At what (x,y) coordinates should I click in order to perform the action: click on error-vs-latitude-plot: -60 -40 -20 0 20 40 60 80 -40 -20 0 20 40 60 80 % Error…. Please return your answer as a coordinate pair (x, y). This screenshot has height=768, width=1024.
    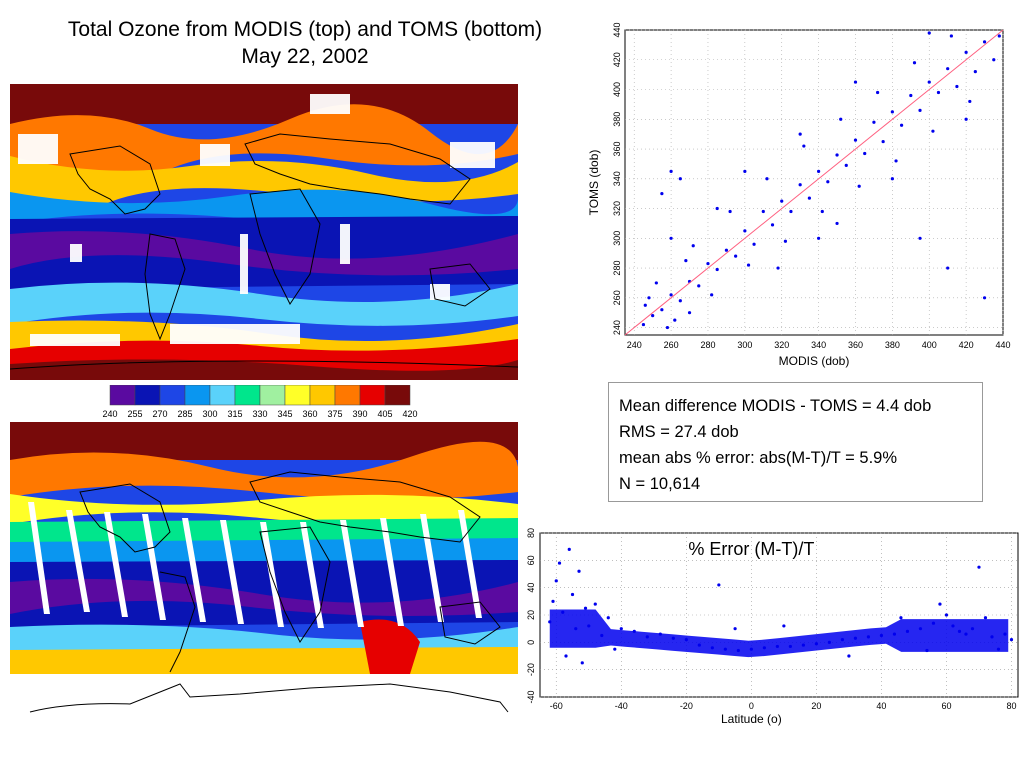
    Looking at the image, I should click on (772, 627).